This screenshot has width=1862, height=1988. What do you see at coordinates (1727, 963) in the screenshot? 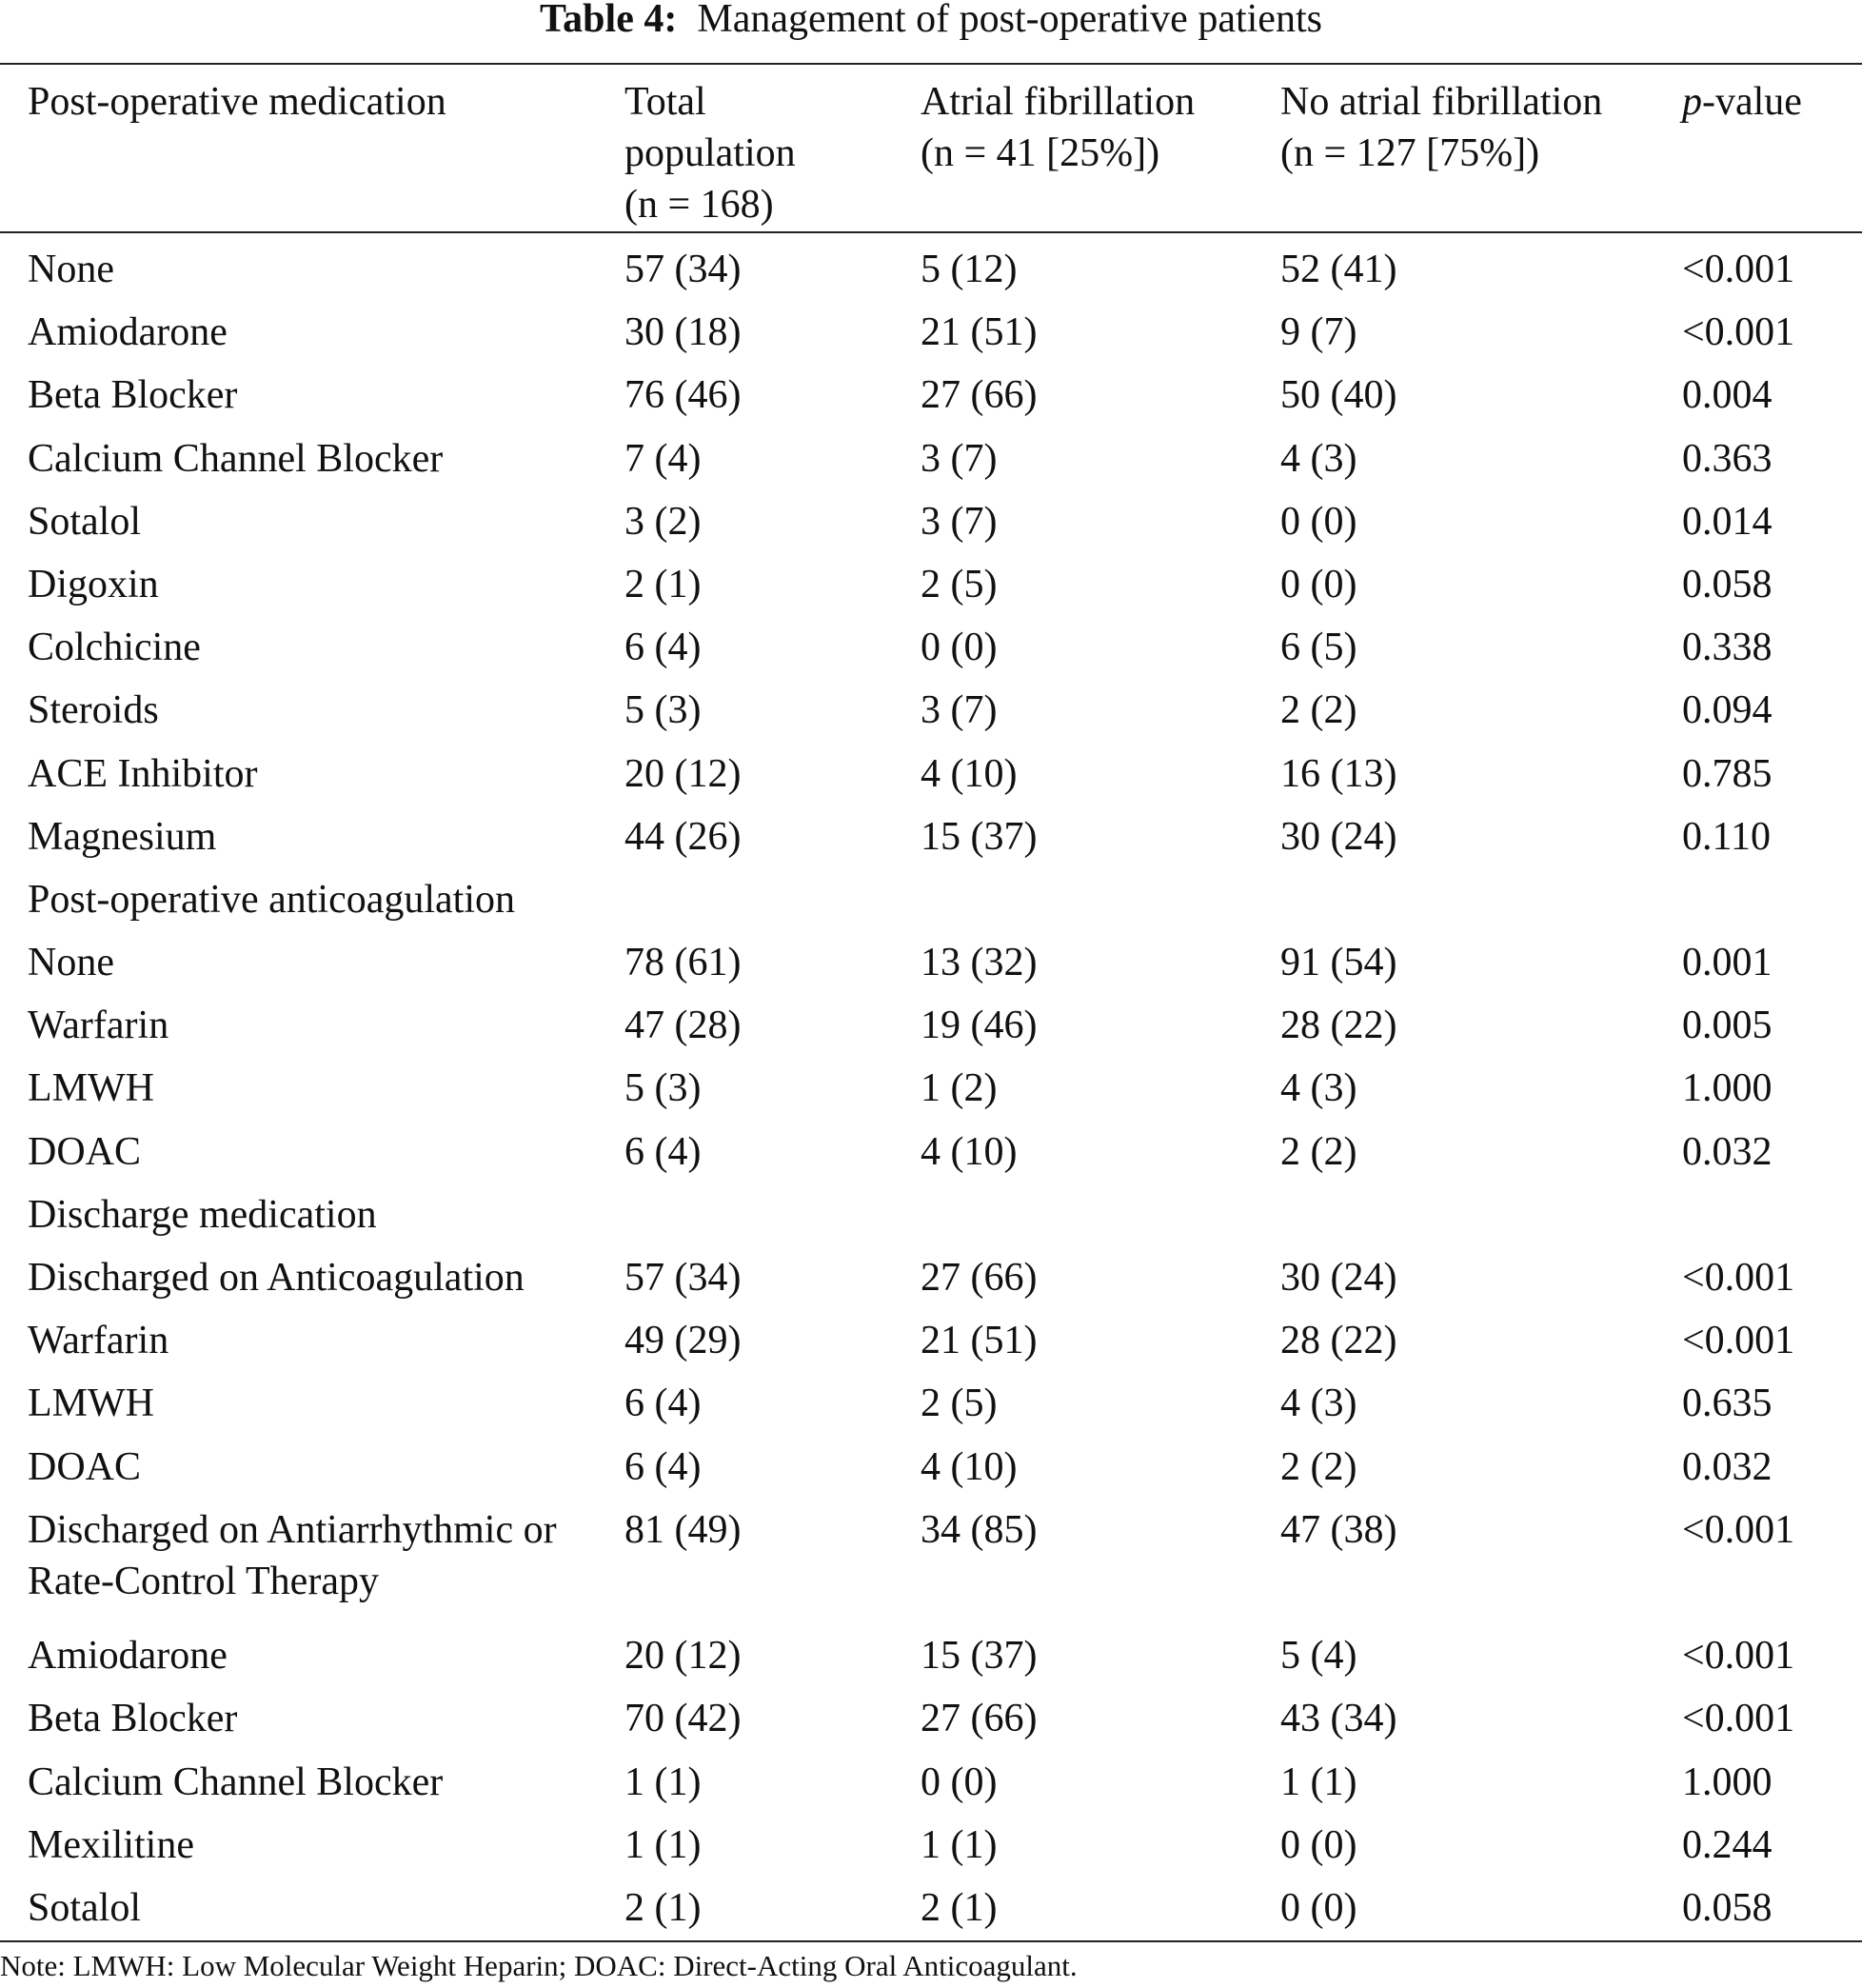
I see `cell-p-value: 0.001` at bounding box center [1727, 963].